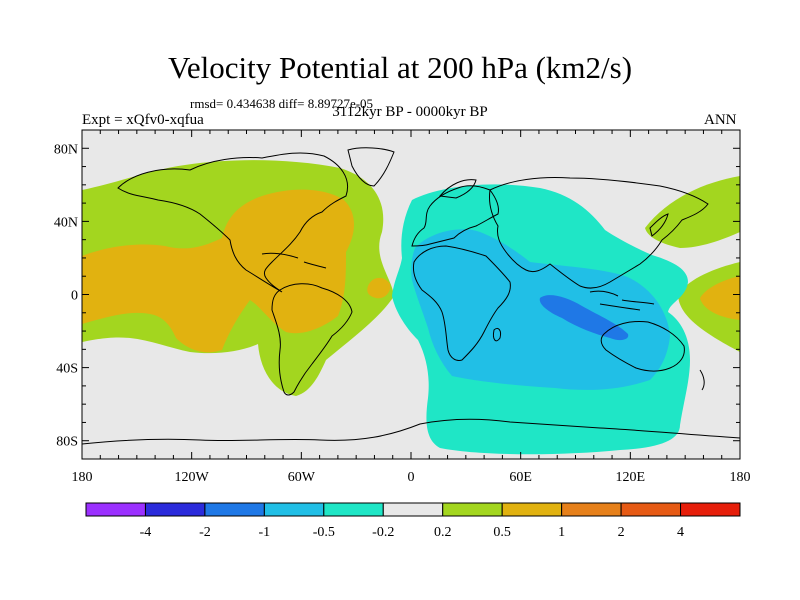  I want to click on season-label: ANN, so click(720, 120).